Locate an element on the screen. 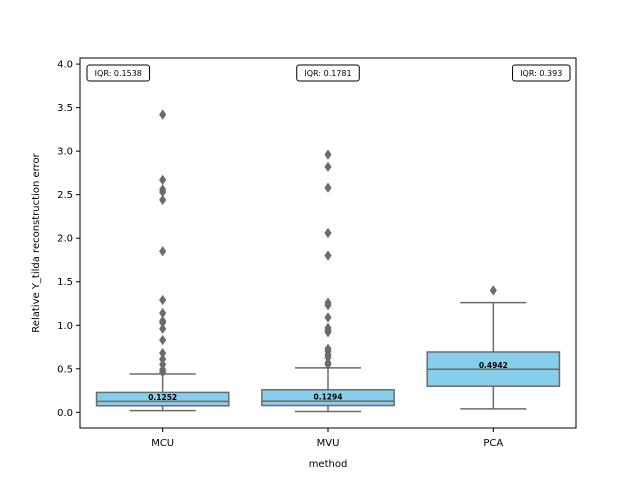 Image resolution: width=640 pixels, height=480 pixels. y-tick-label: 2.5 is located at coordinates (65, 195).